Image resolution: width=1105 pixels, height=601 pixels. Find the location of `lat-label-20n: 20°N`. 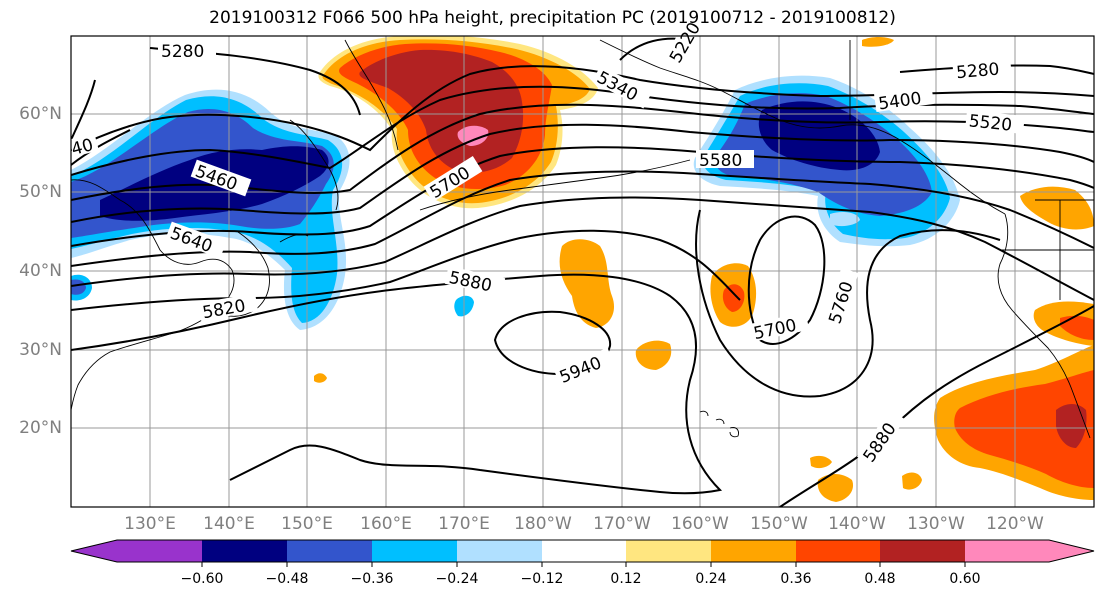

lat-label-20n: 20°N is located at coordinates (40, 428).